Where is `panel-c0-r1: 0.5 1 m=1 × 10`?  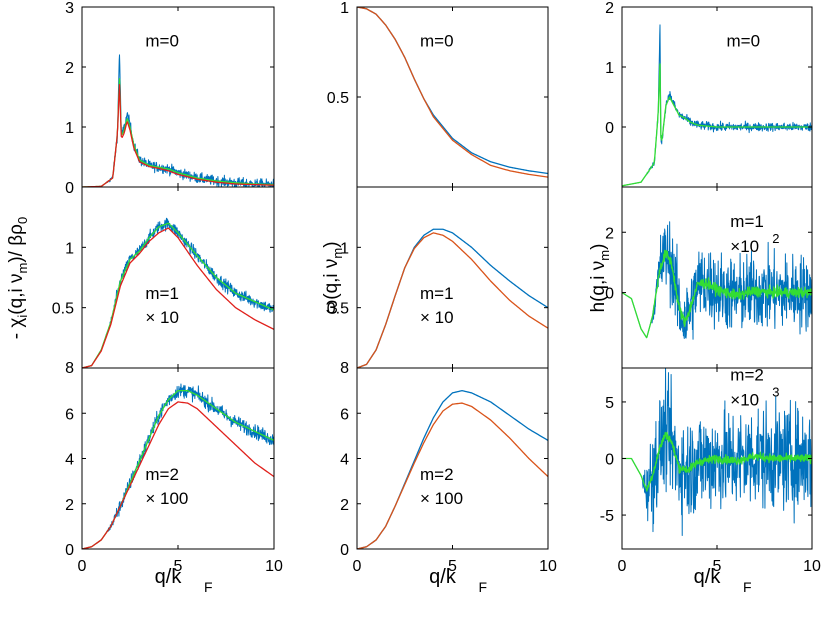 panel-c0-r1: 0.5 1 m=1 × 10 is located at coordinates (163, 277).